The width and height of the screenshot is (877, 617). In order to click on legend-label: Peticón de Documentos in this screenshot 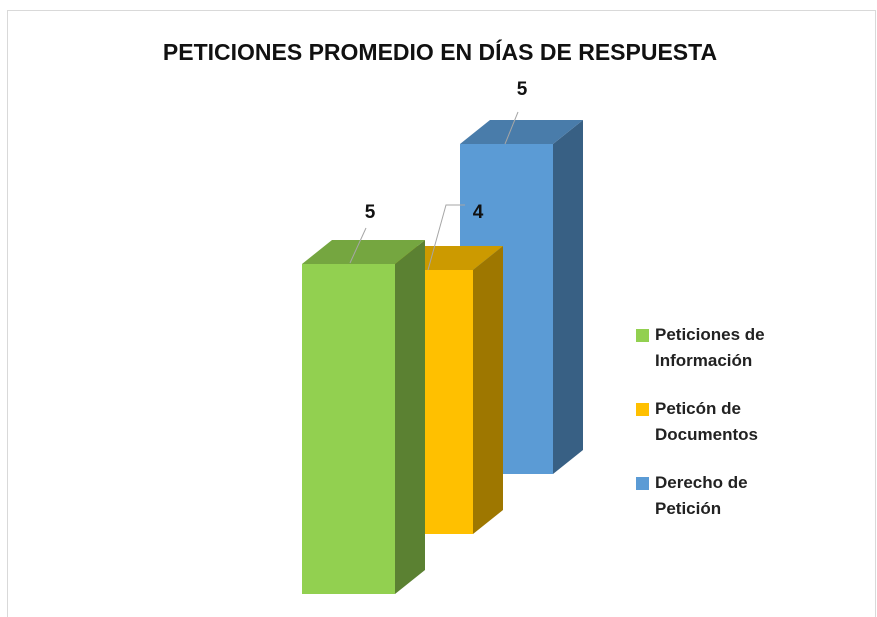, I will do `click(706, 421)`.